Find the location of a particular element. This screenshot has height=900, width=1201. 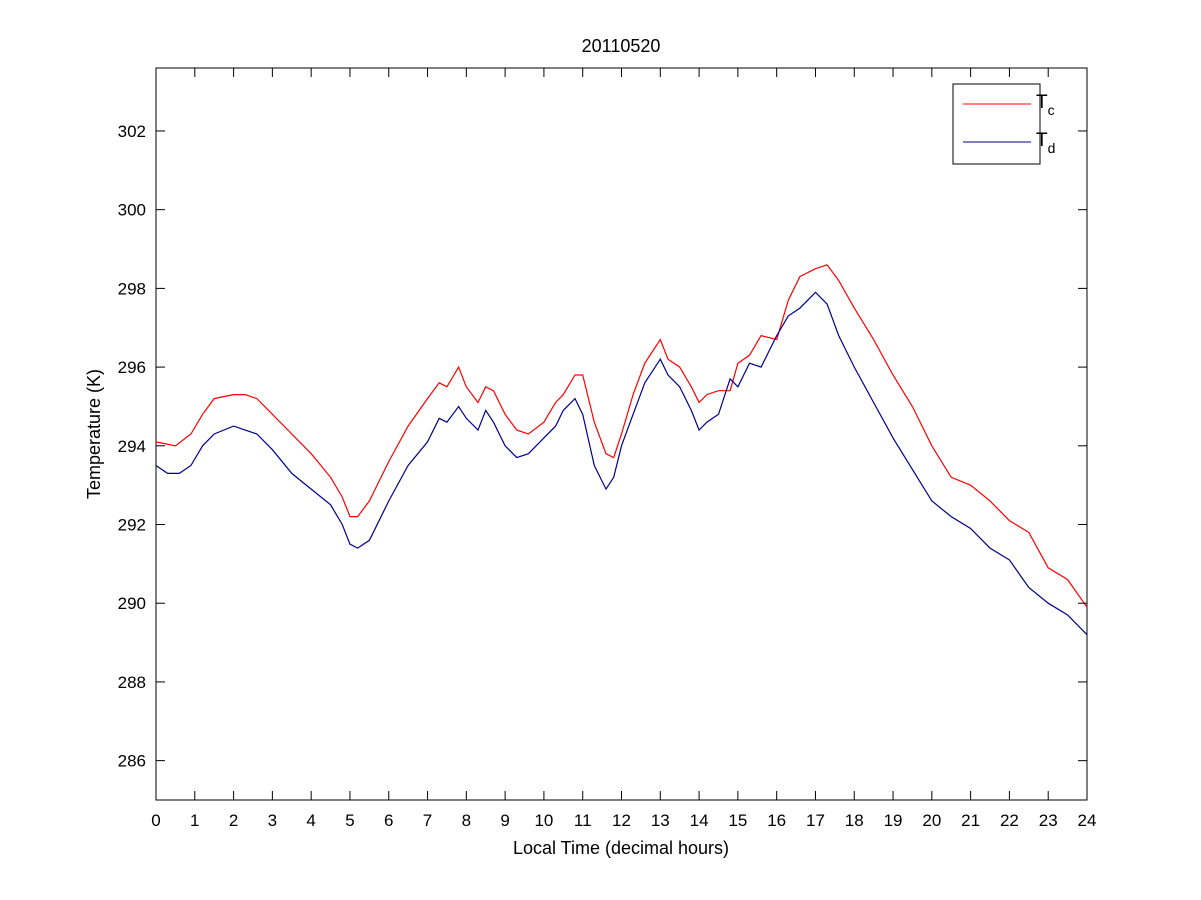

y-tick-label: 290 is located at coordinates (132, 603).